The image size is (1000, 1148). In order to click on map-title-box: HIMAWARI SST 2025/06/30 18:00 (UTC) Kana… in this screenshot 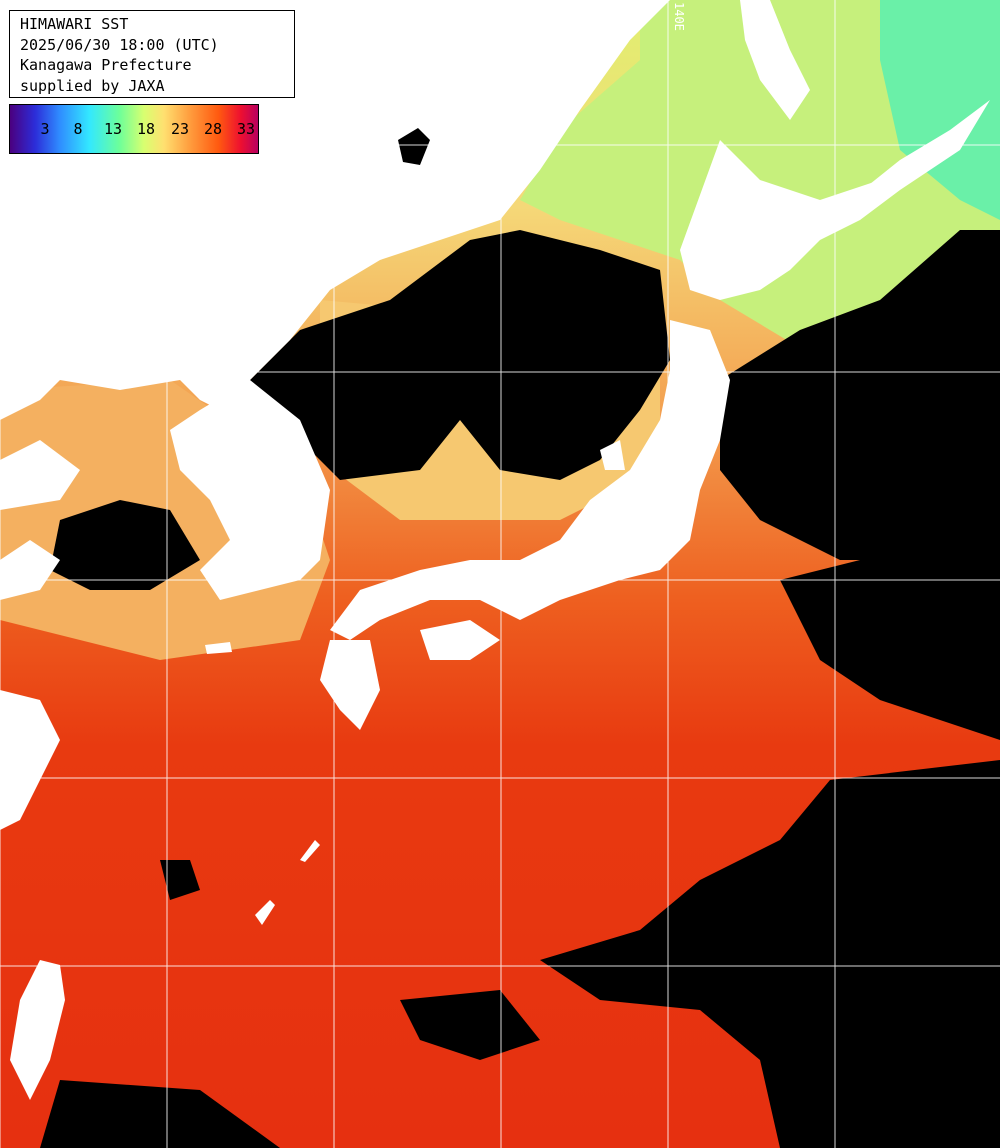, I will do `click(152, 54)`.